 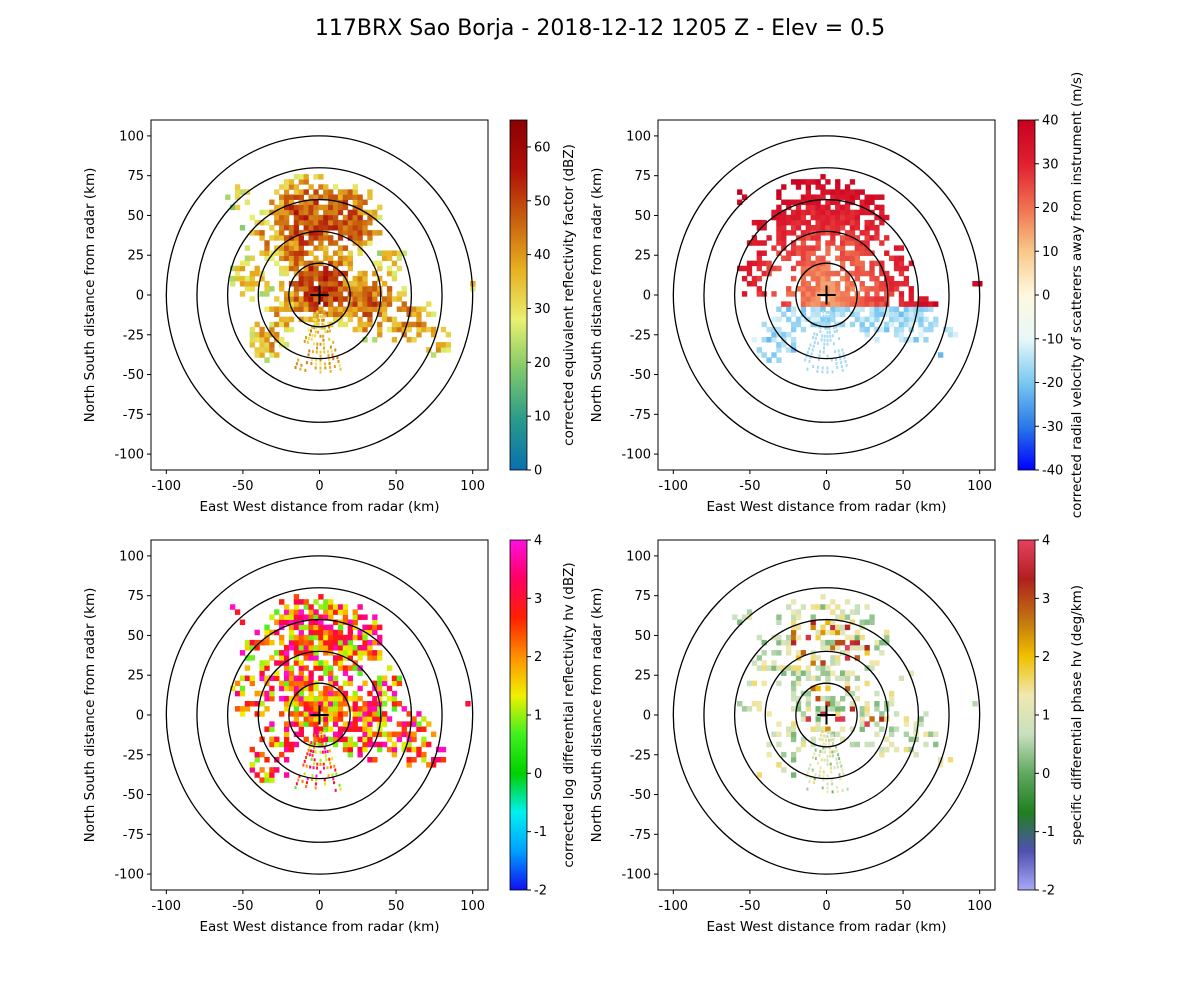 What do you see at coordinates (133, 795) in the screenshot?
I see `y-tick-label: -50` at bounding box center [133, 795].